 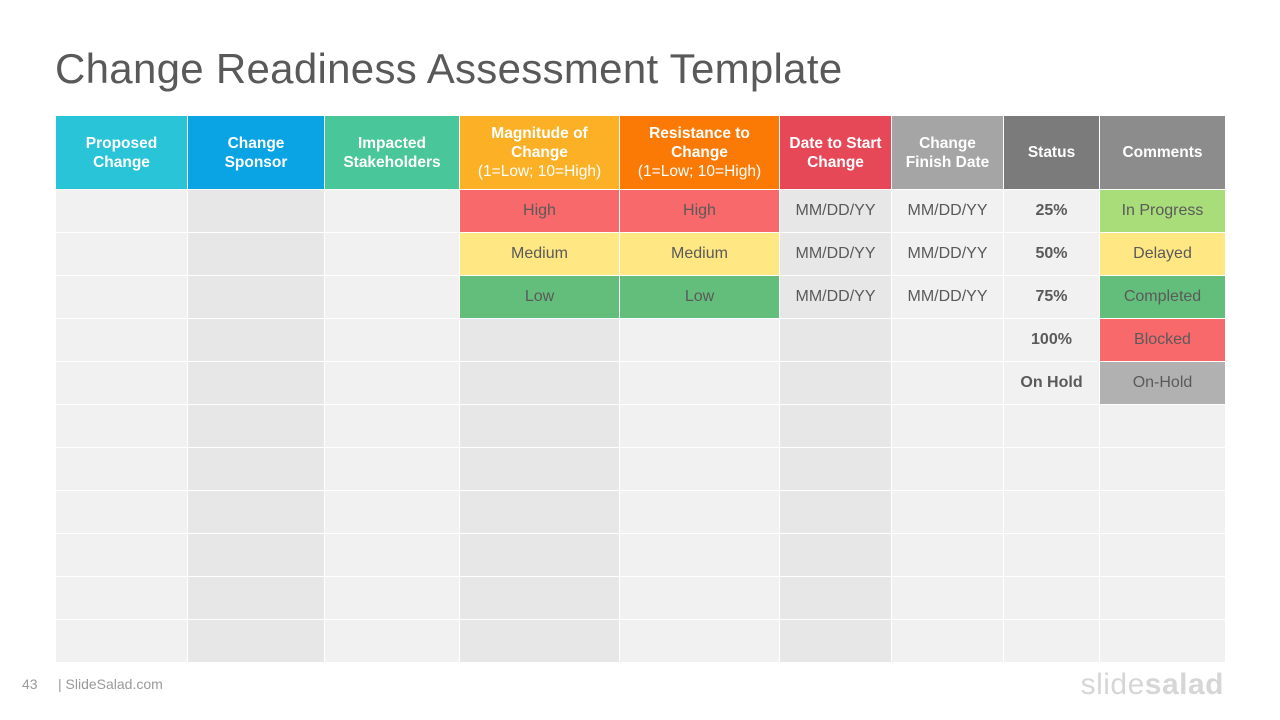 What do you see at coordinates (1162, 383) in the screenshot?
I see `cell-comment: On-Hold` at bounding box center [1162, 383].